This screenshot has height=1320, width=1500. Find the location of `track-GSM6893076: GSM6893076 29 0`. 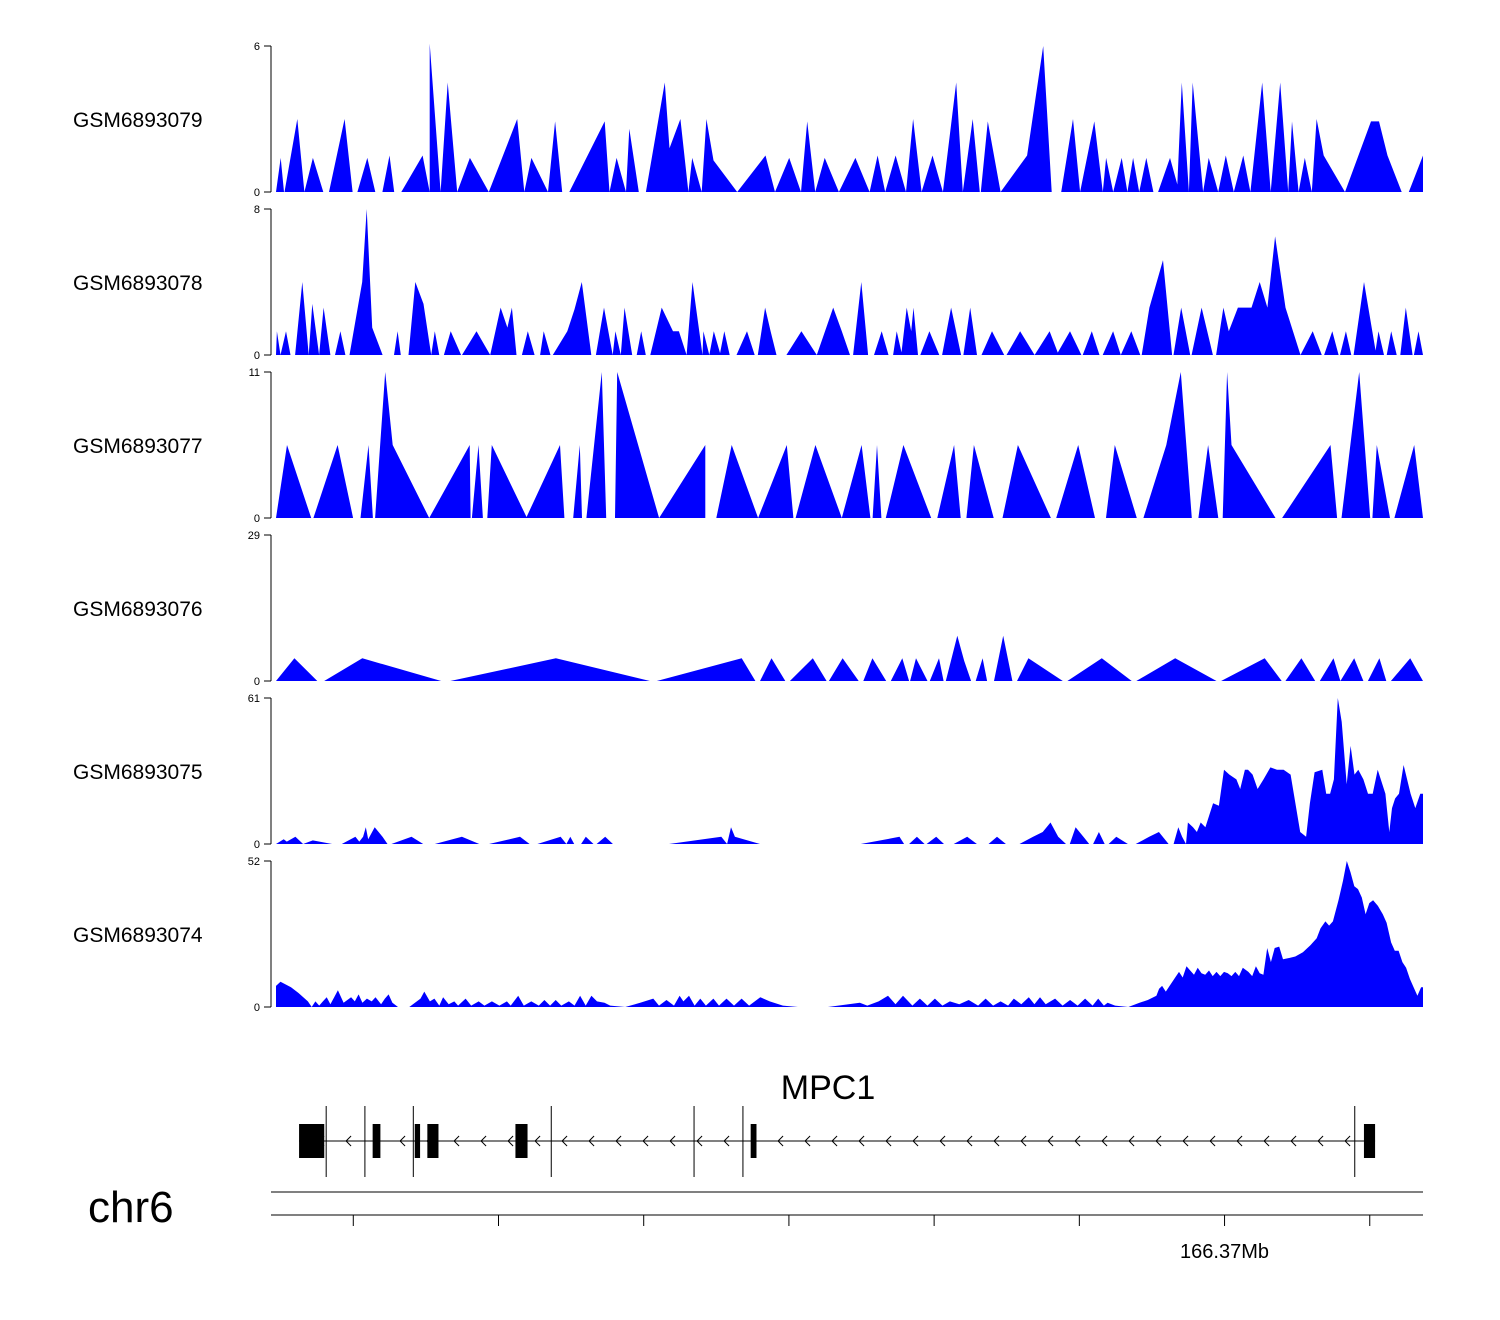

track-GSM6893076: GSM6893076 29 0 is located at coordinates (748, 609).